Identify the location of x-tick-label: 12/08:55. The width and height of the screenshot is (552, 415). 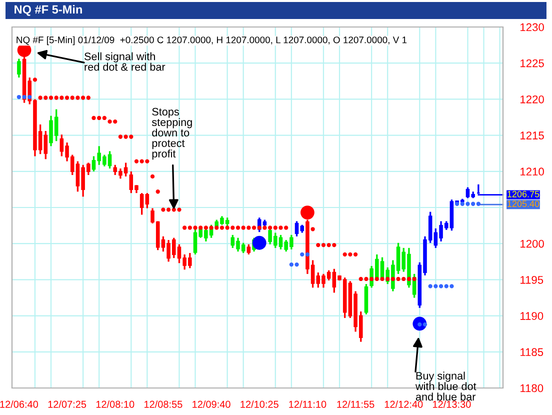
(163, 404).